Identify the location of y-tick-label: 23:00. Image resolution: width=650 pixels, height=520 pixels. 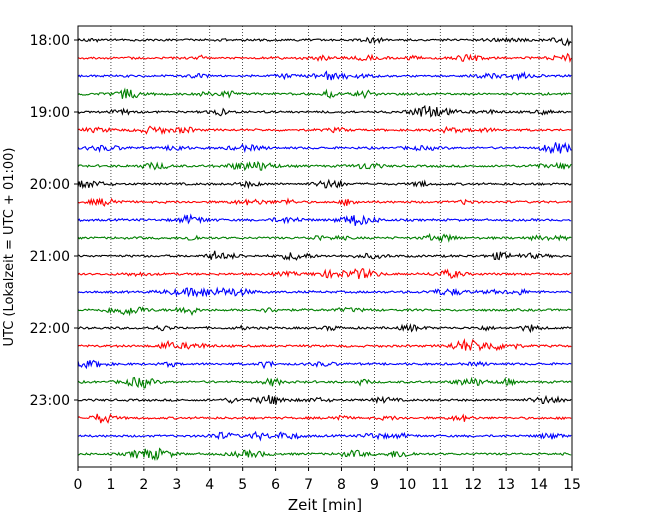
(50, 401).